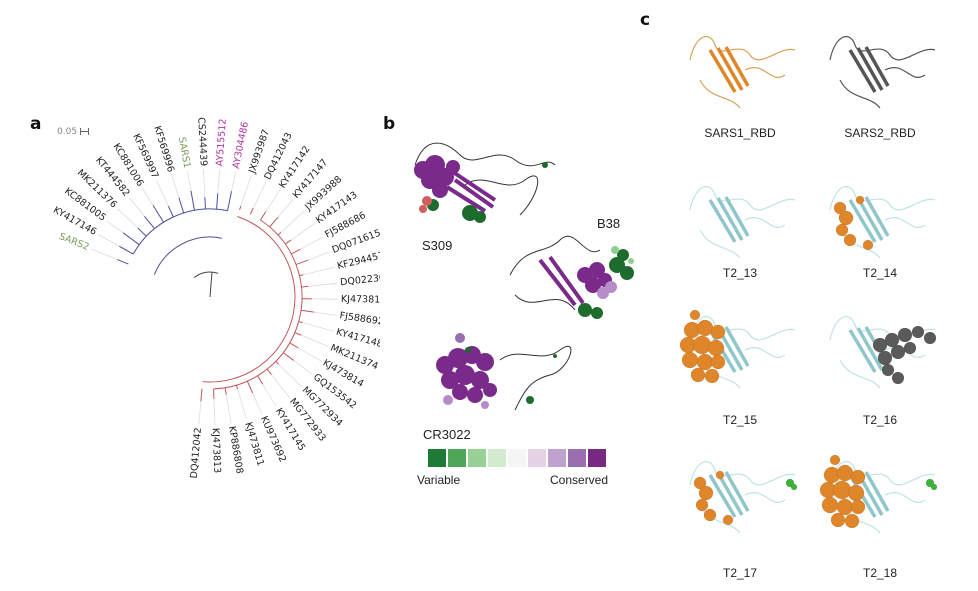 This screenshot has width=978, height=591. I want to click on tree-leaf-label: SARS2, so click(73, 242).